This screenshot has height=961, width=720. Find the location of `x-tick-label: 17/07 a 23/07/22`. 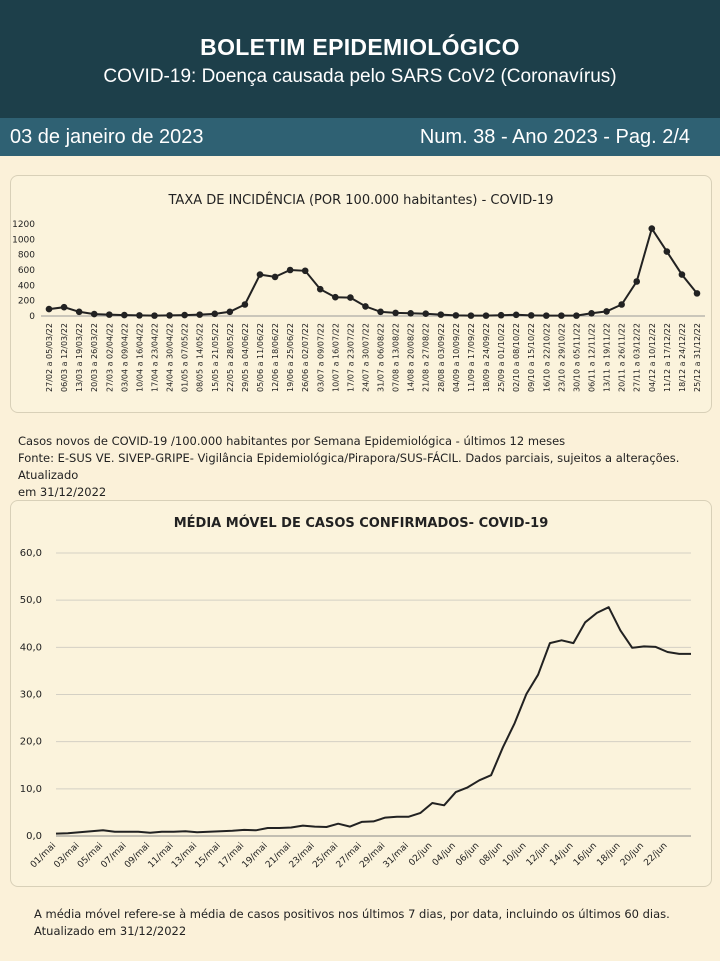

x-tick-label: 17/07 a 23/07/22 is located at coordinates (350, 357).